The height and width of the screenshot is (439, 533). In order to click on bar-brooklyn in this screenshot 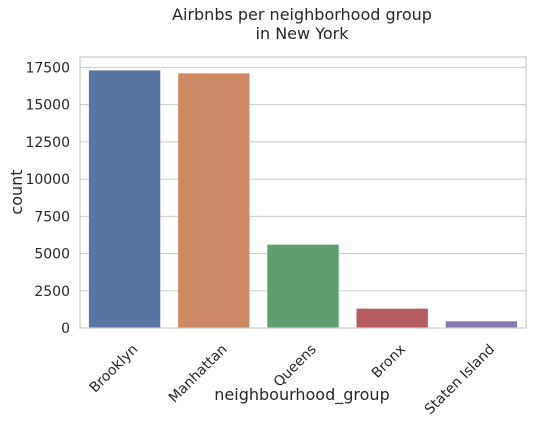, I will do `click(124, 199)`.